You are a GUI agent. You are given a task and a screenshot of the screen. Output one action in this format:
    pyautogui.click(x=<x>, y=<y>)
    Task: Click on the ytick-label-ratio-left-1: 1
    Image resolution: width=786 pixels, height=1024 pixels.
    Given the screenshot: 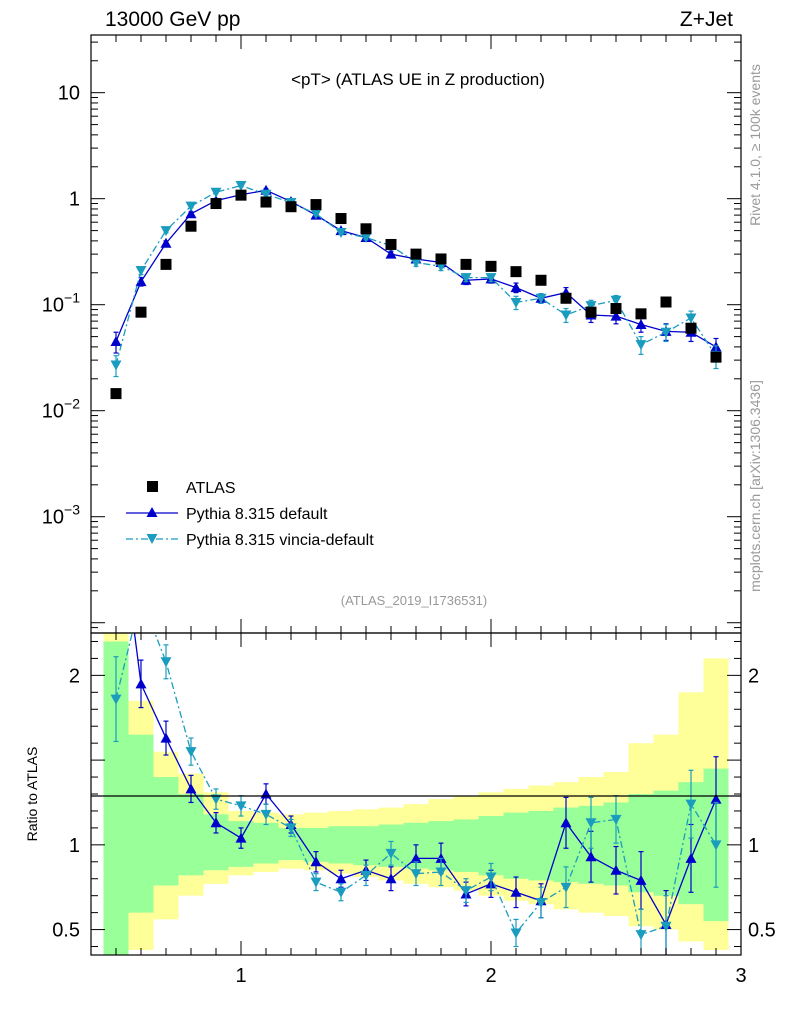 What is the action you would take?
    pyautogui.click(x=74, y=846)
    